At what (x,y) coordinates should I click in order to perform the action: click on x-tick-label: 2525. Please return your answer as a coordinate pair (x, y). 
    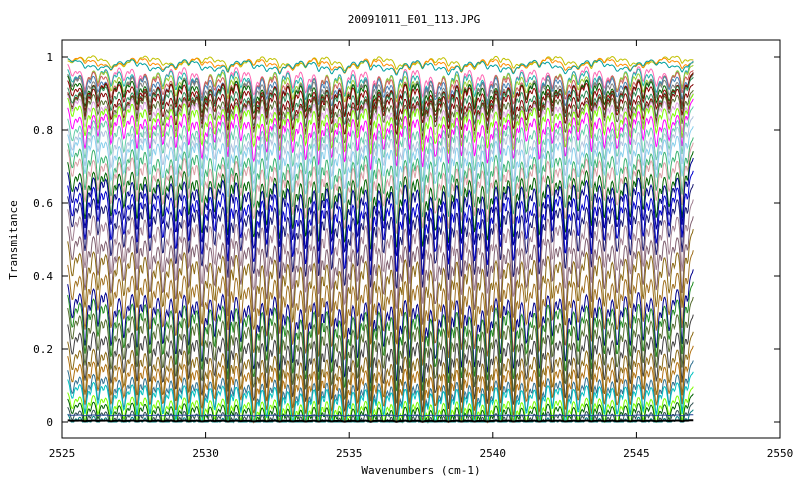
    Looking at the image, I should click on (62, 453).